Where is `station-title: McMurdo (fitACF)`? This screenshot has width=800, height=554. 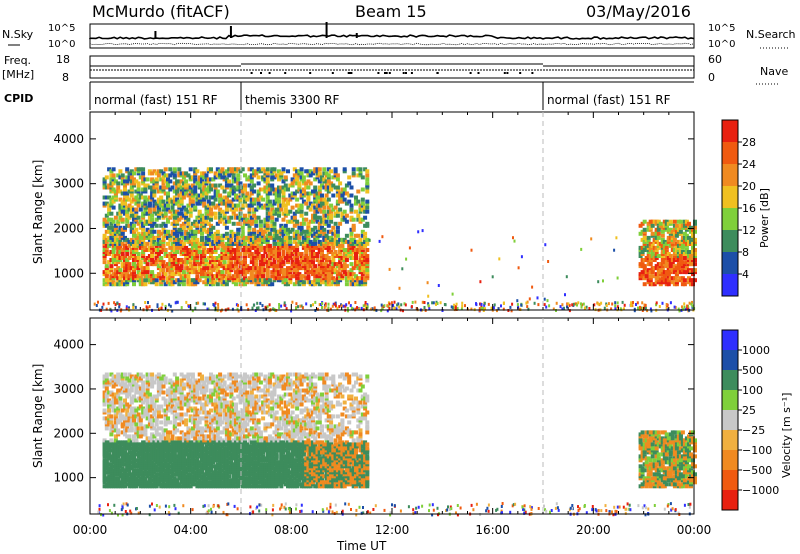
station-title: McMurdo (fitACF) is located at coordinates (161, 11).